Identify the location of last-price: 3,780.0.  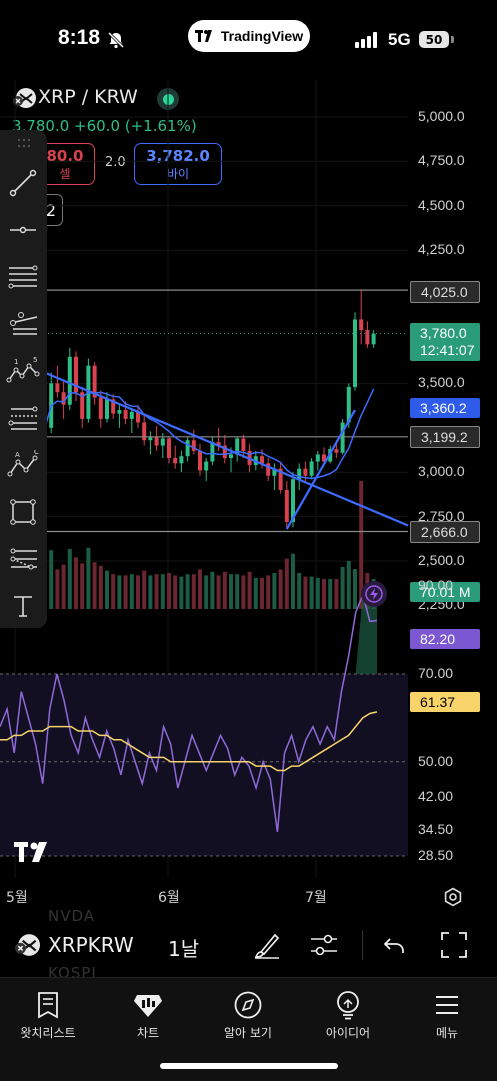
(443, 333).